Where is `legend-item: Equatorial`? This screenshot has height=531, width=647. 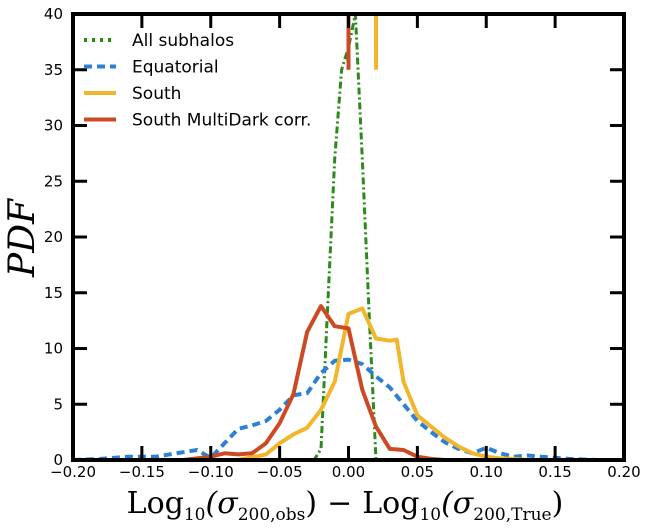 legend-item: Equatorial is located at coordinates (151, 68).